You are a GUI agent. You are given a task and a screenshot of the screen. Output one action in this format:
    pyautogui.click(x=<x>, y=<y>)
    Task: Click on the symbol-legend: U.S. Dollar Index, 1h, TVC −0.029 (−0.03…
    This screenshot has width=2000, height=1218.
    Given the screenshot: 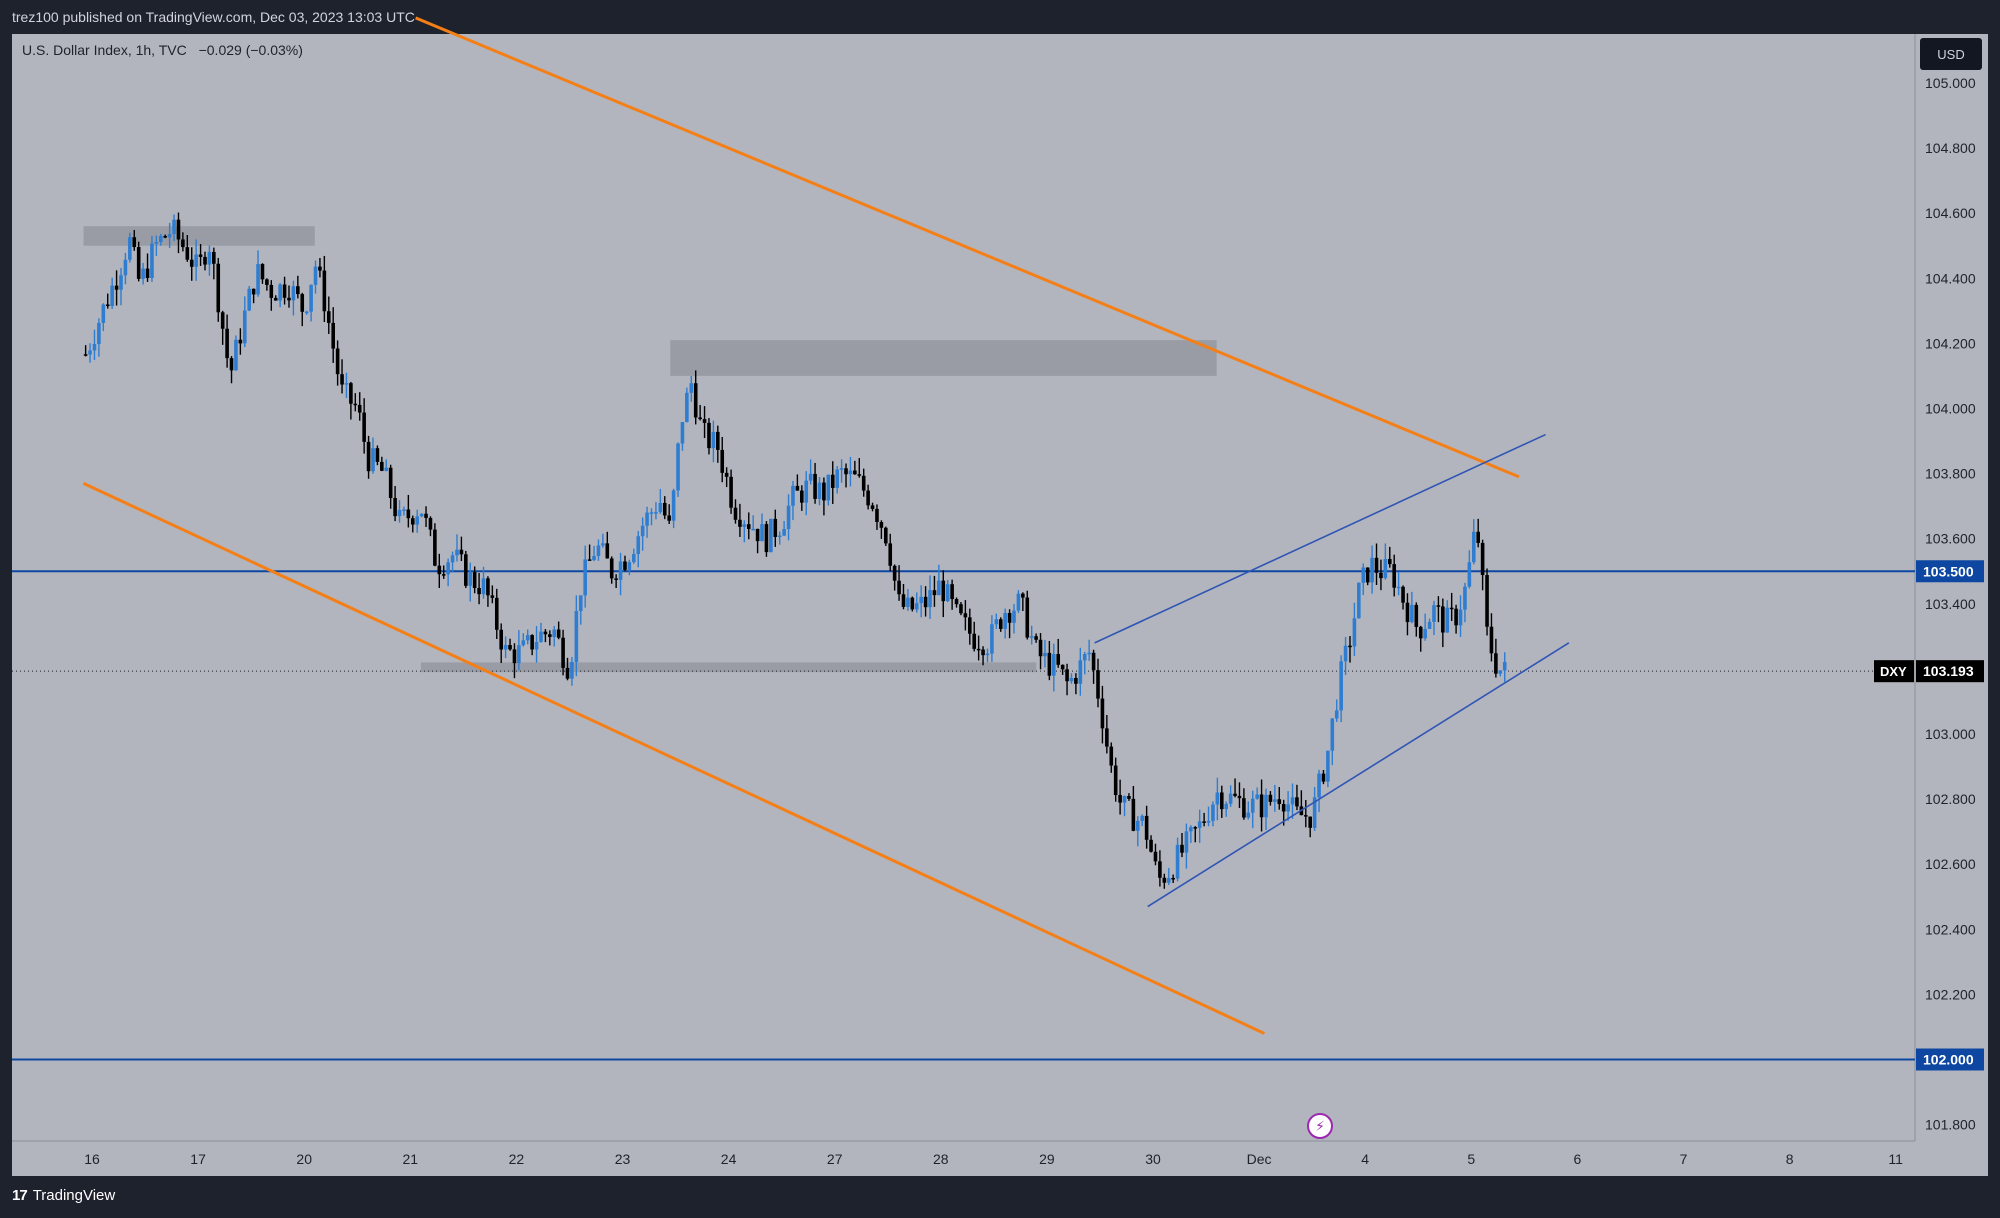 What is the action you would take?
    pyautogui.click(x=162, y=50)
    